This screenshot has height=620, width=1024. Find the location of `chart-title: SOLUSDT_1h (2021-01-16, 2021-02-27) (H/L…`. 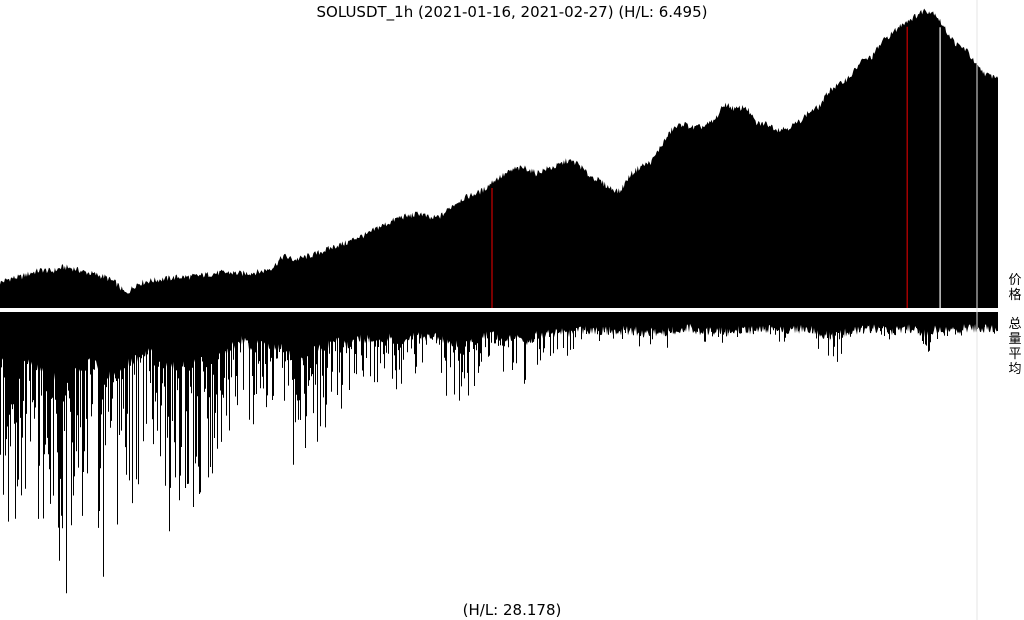

chart-title: SOLUSDT_1h (2021-01-16, 2021-02-27) (H/L… is located at coordinates (512, 12).